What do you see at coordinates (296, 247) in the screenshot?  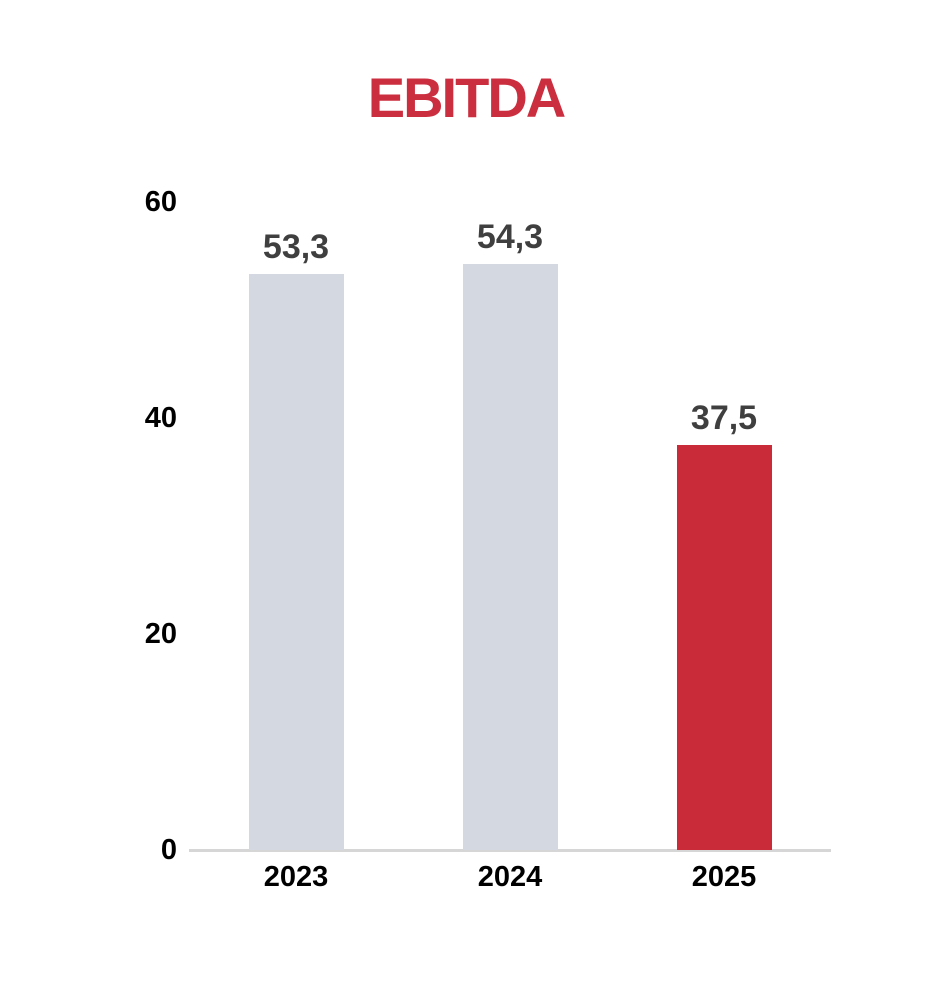 I see `bar-value-label: 53,3` at bounding box center [296, 247].